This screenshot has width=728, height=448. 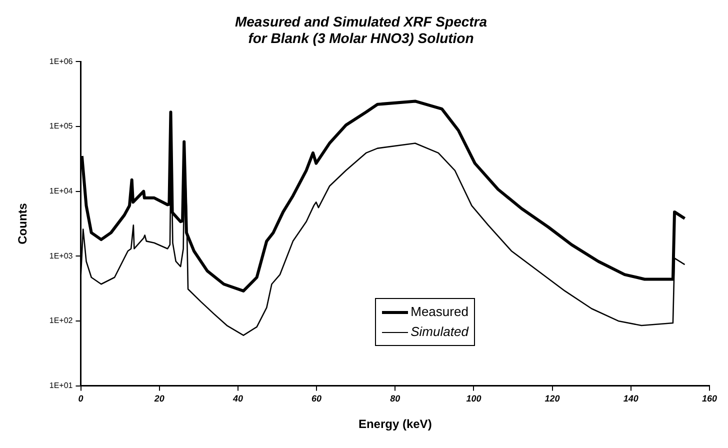 What do you see at coordinates (237, 399) in the screenshot?
I see `x-tick-label: 40` at bounding box center [237, 399].